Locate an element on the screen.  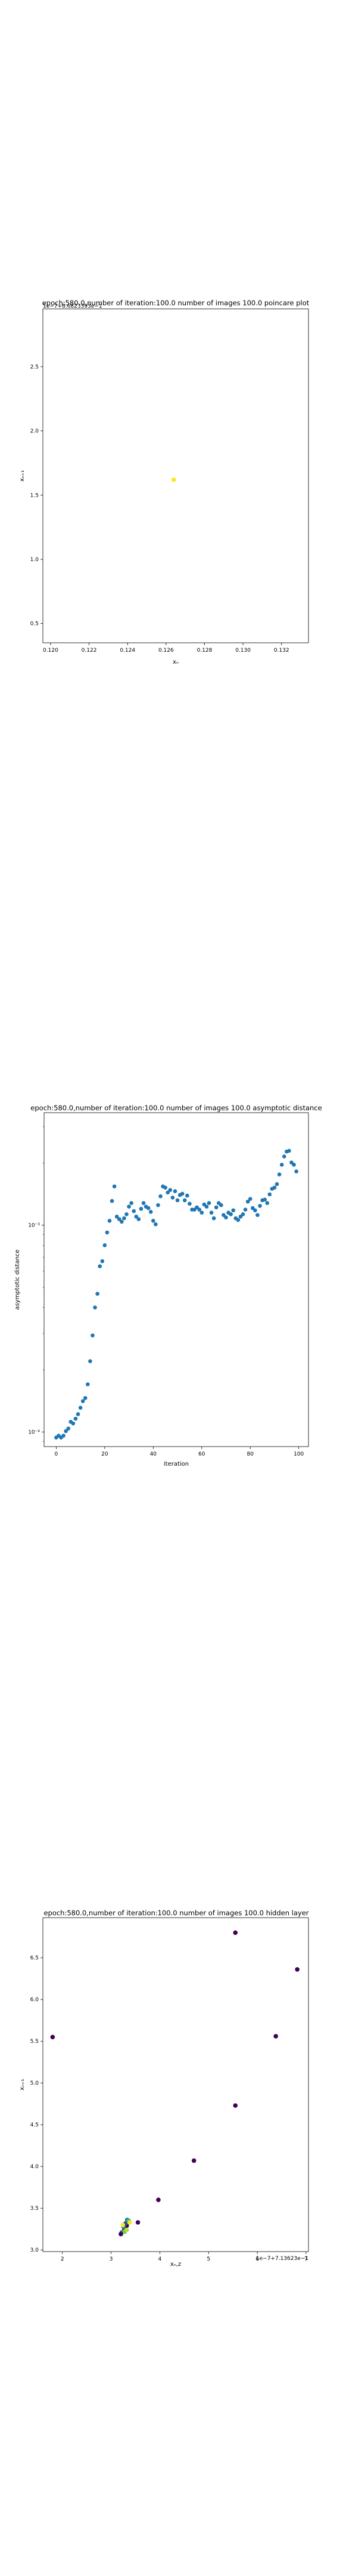
asymptotic-ylabel: asymptotic distance is located at coordinates (18, 1279).